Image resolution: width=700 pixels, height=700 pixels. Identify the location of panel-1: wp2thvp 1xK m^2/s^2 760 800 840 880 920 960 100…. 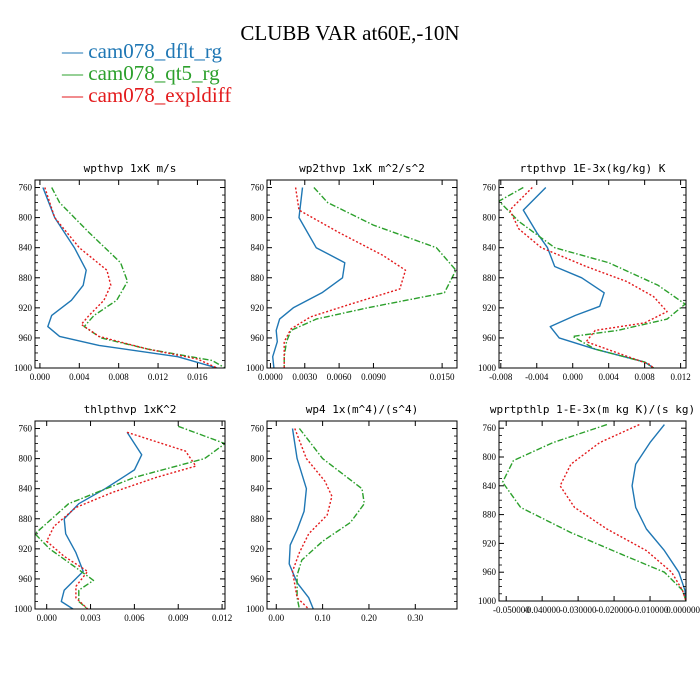
(352, 272).